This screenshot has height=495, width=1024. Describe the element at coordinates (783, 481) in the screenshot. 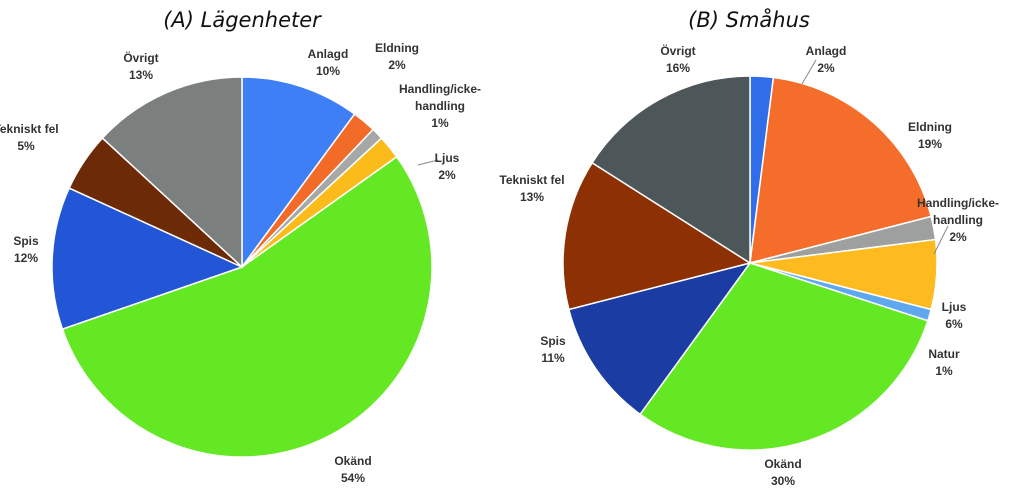

I see `slice-value-label: 30%` at that location.